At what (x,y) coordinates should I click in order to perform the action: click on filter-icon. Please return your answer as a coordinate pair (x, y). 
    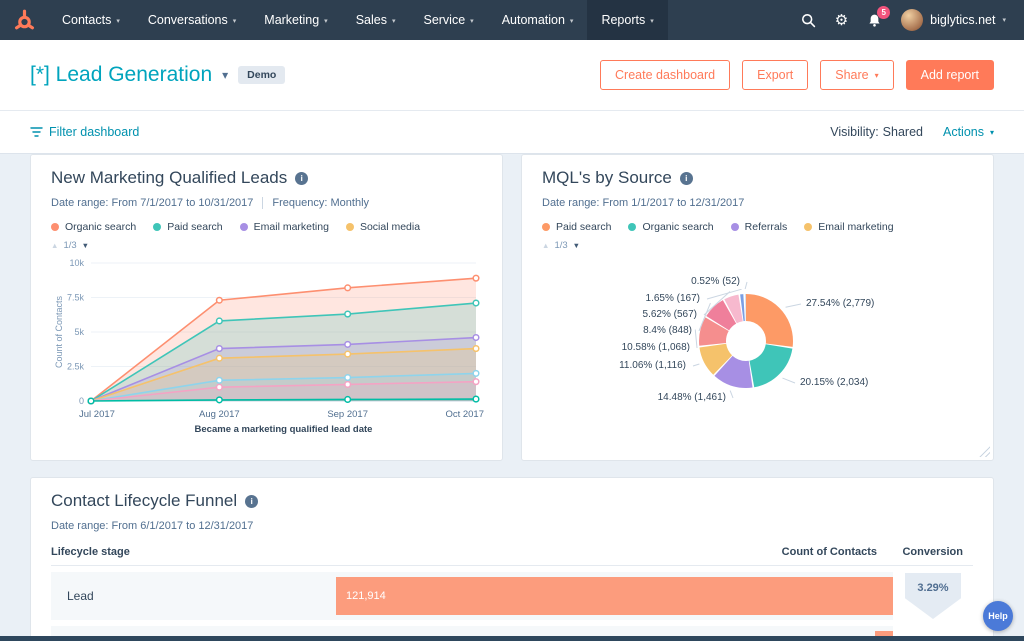
    Looking at the image, I should click on (36, 132).